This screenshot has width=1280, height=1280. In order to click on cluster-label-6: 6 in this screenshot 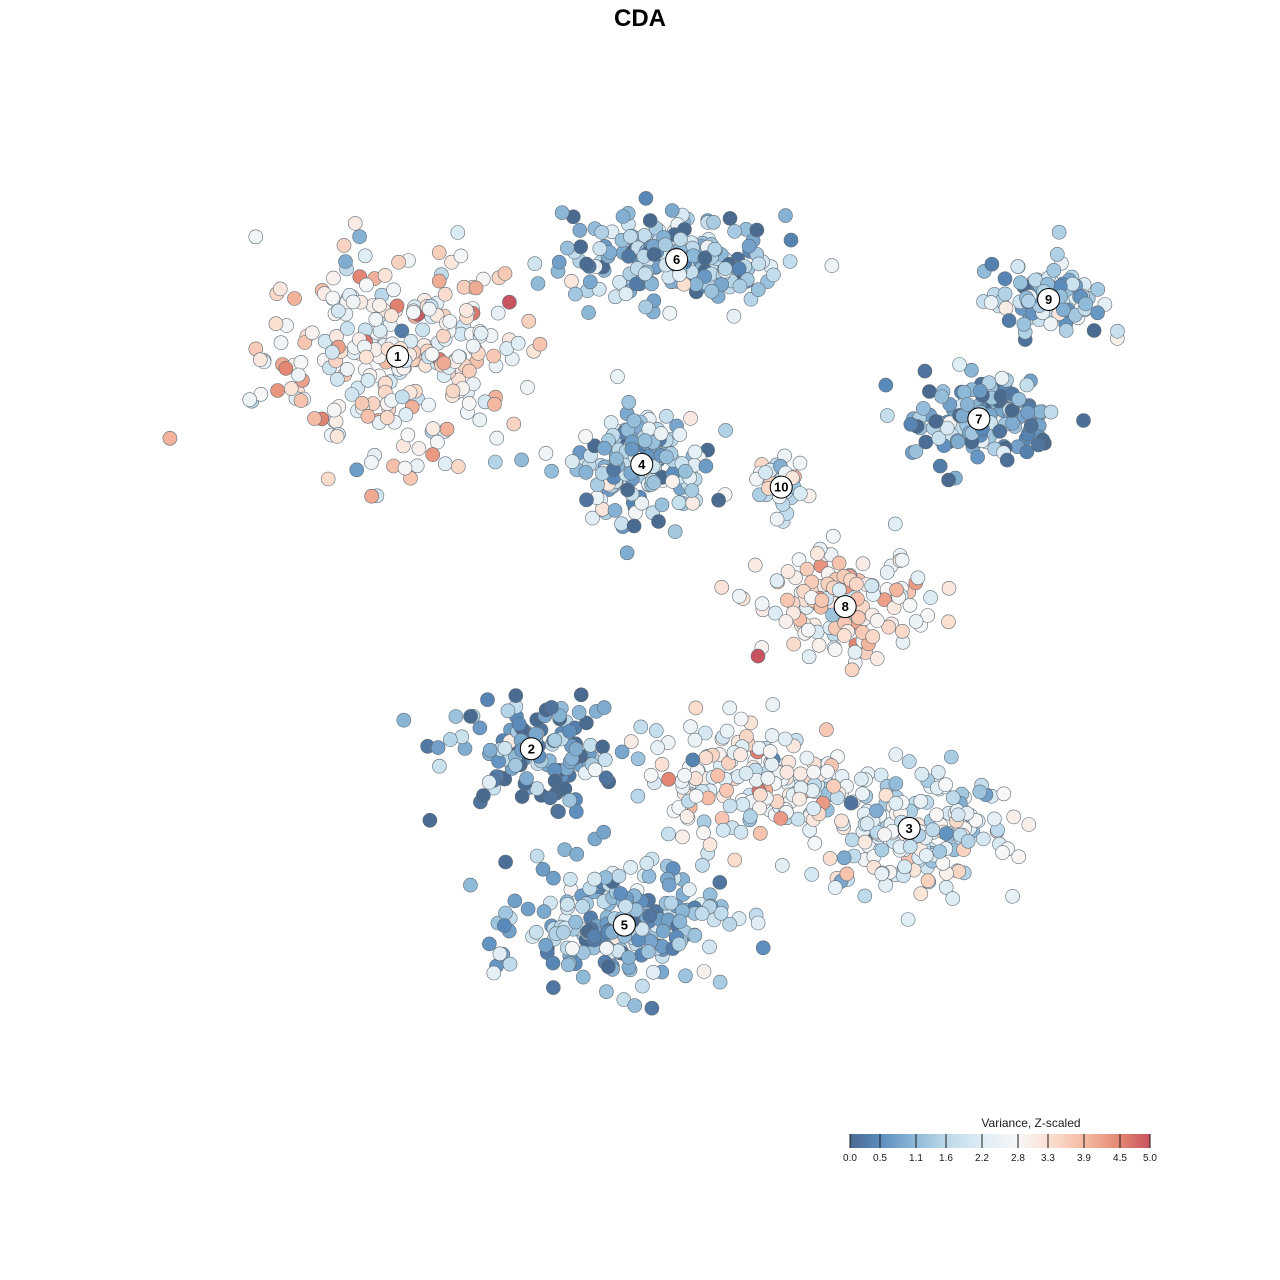, I will do `click(677, 260)`.